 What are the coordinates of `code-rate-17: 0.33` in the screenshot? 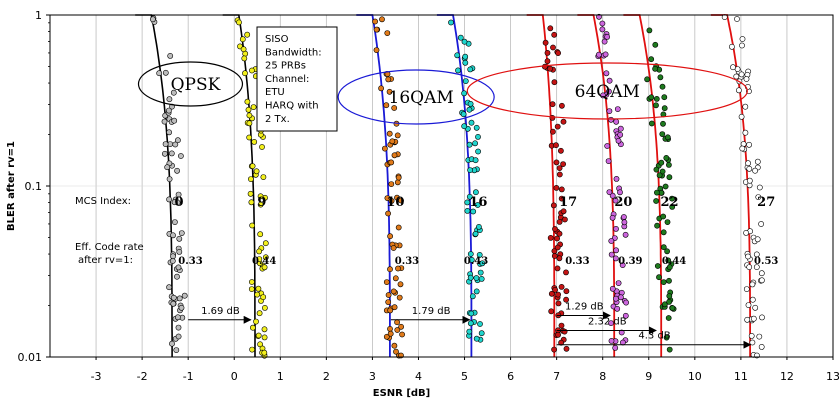 It's located at (577, 261).